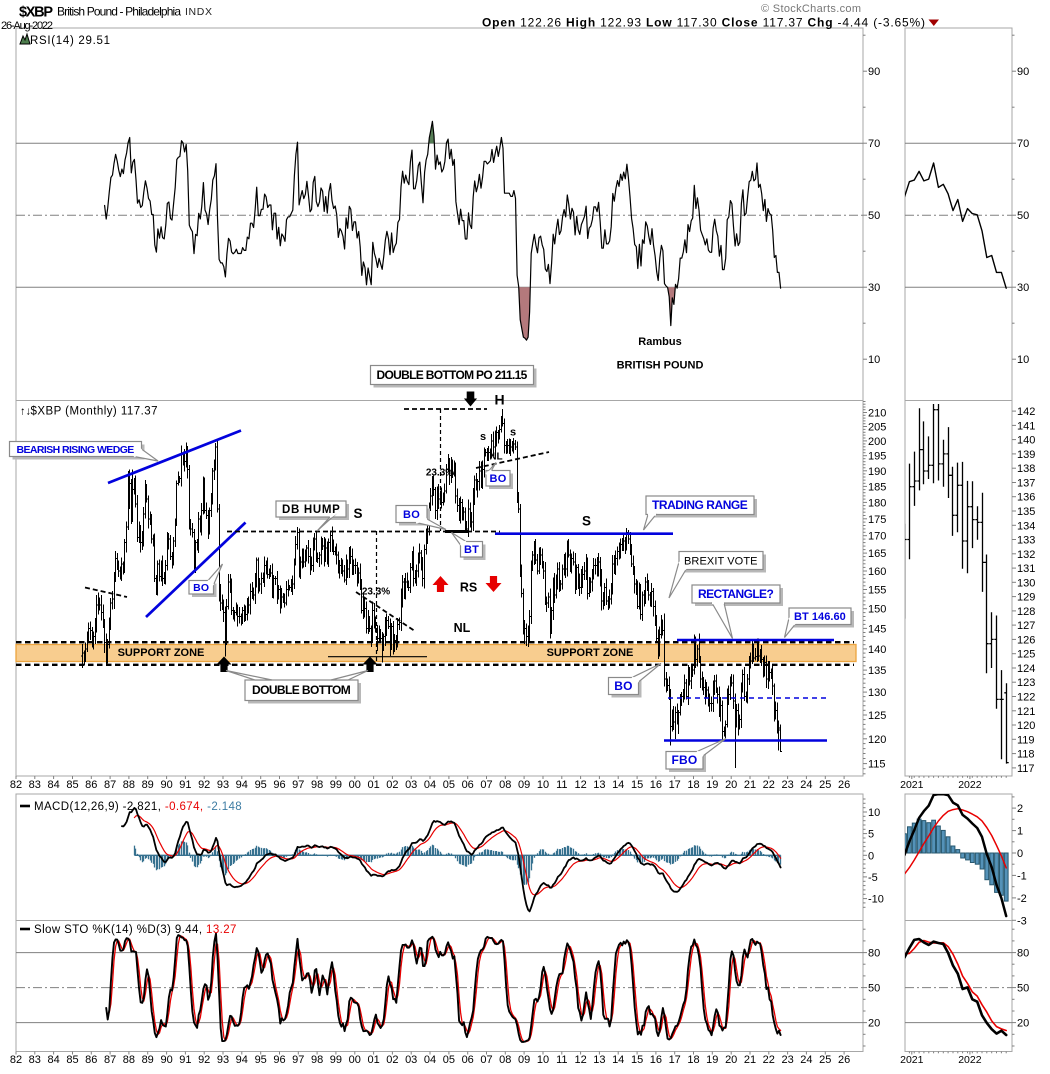 Image resolution: width=1050 pixels, height=1074 pixels. I want to click on svg-text: 09, so click(524, 785).